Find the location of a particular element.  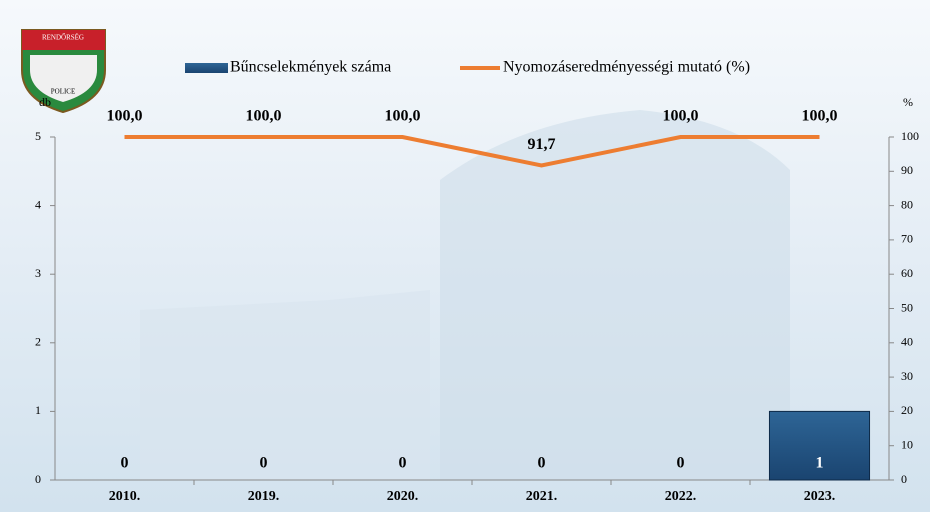

y-axis-label: db is located at coordinates (45, 102).